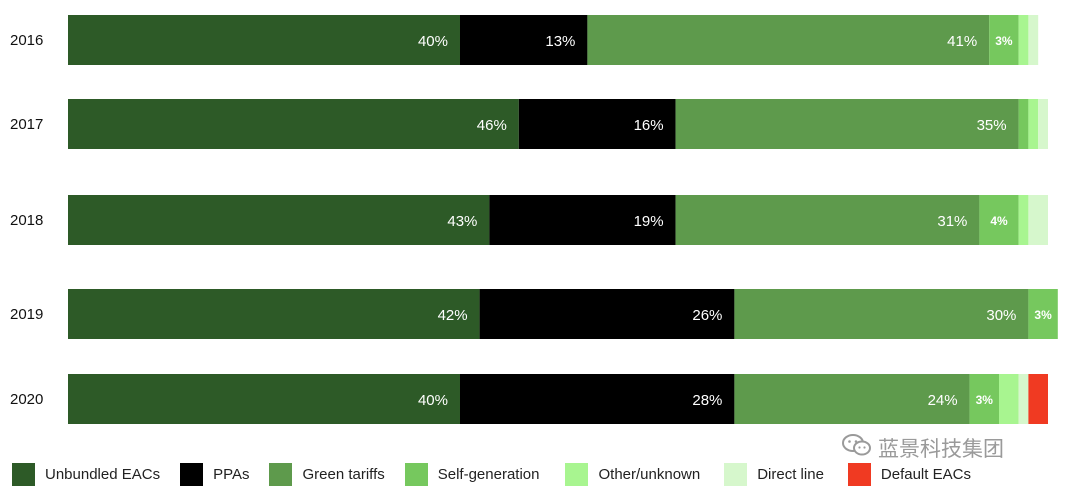 The image size is (1080, 497). I want to click on bar-ppas-2019, so click(607, 314).